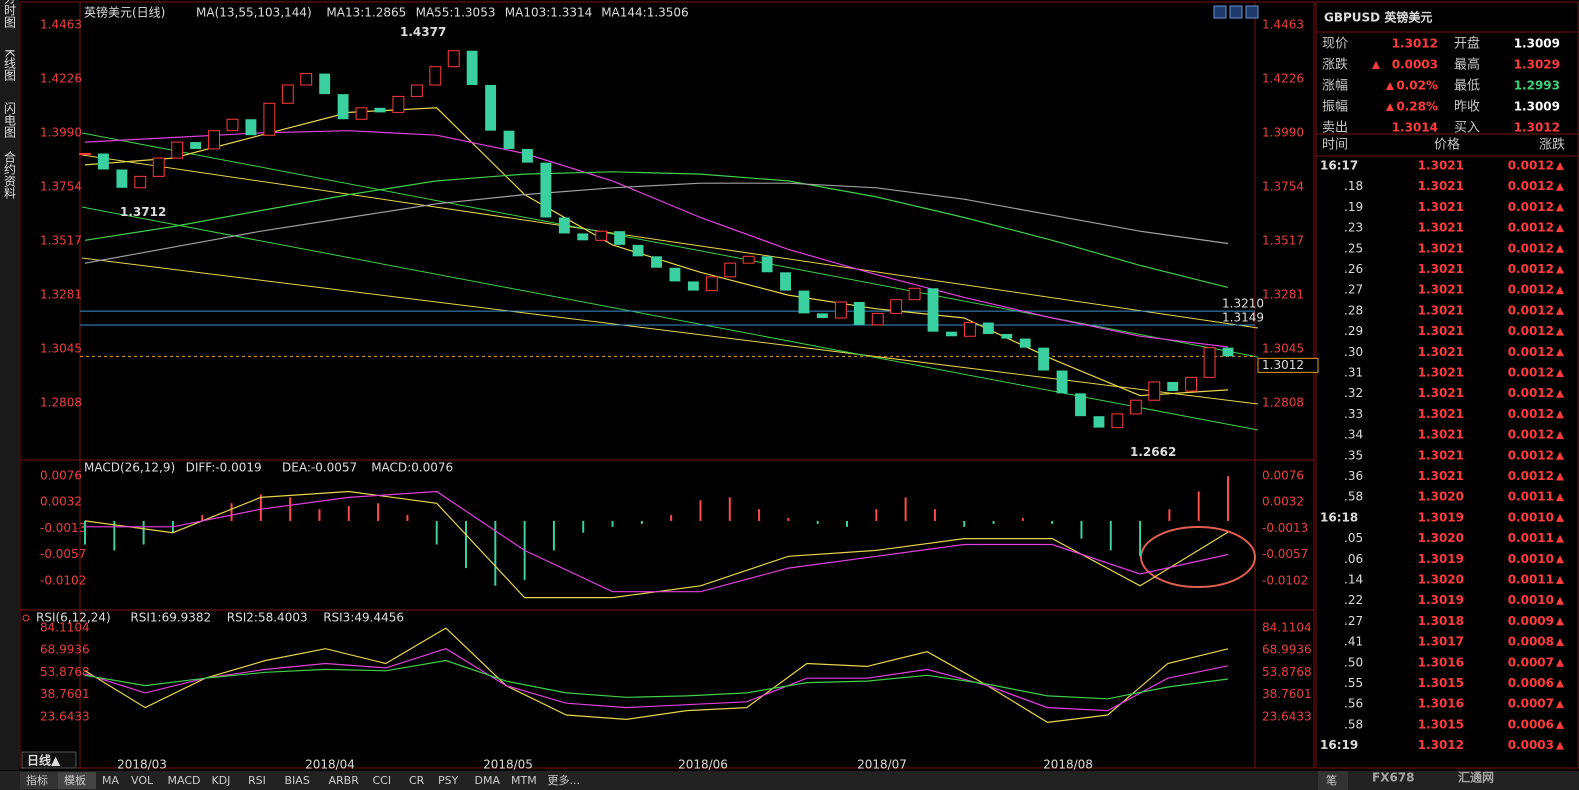 Image resolution: width=1579 pixels, height=790 pixels. Describe the element at coordinates (1537, 107) in the screenshot. I see `quote-value: 1.3009` at that location.